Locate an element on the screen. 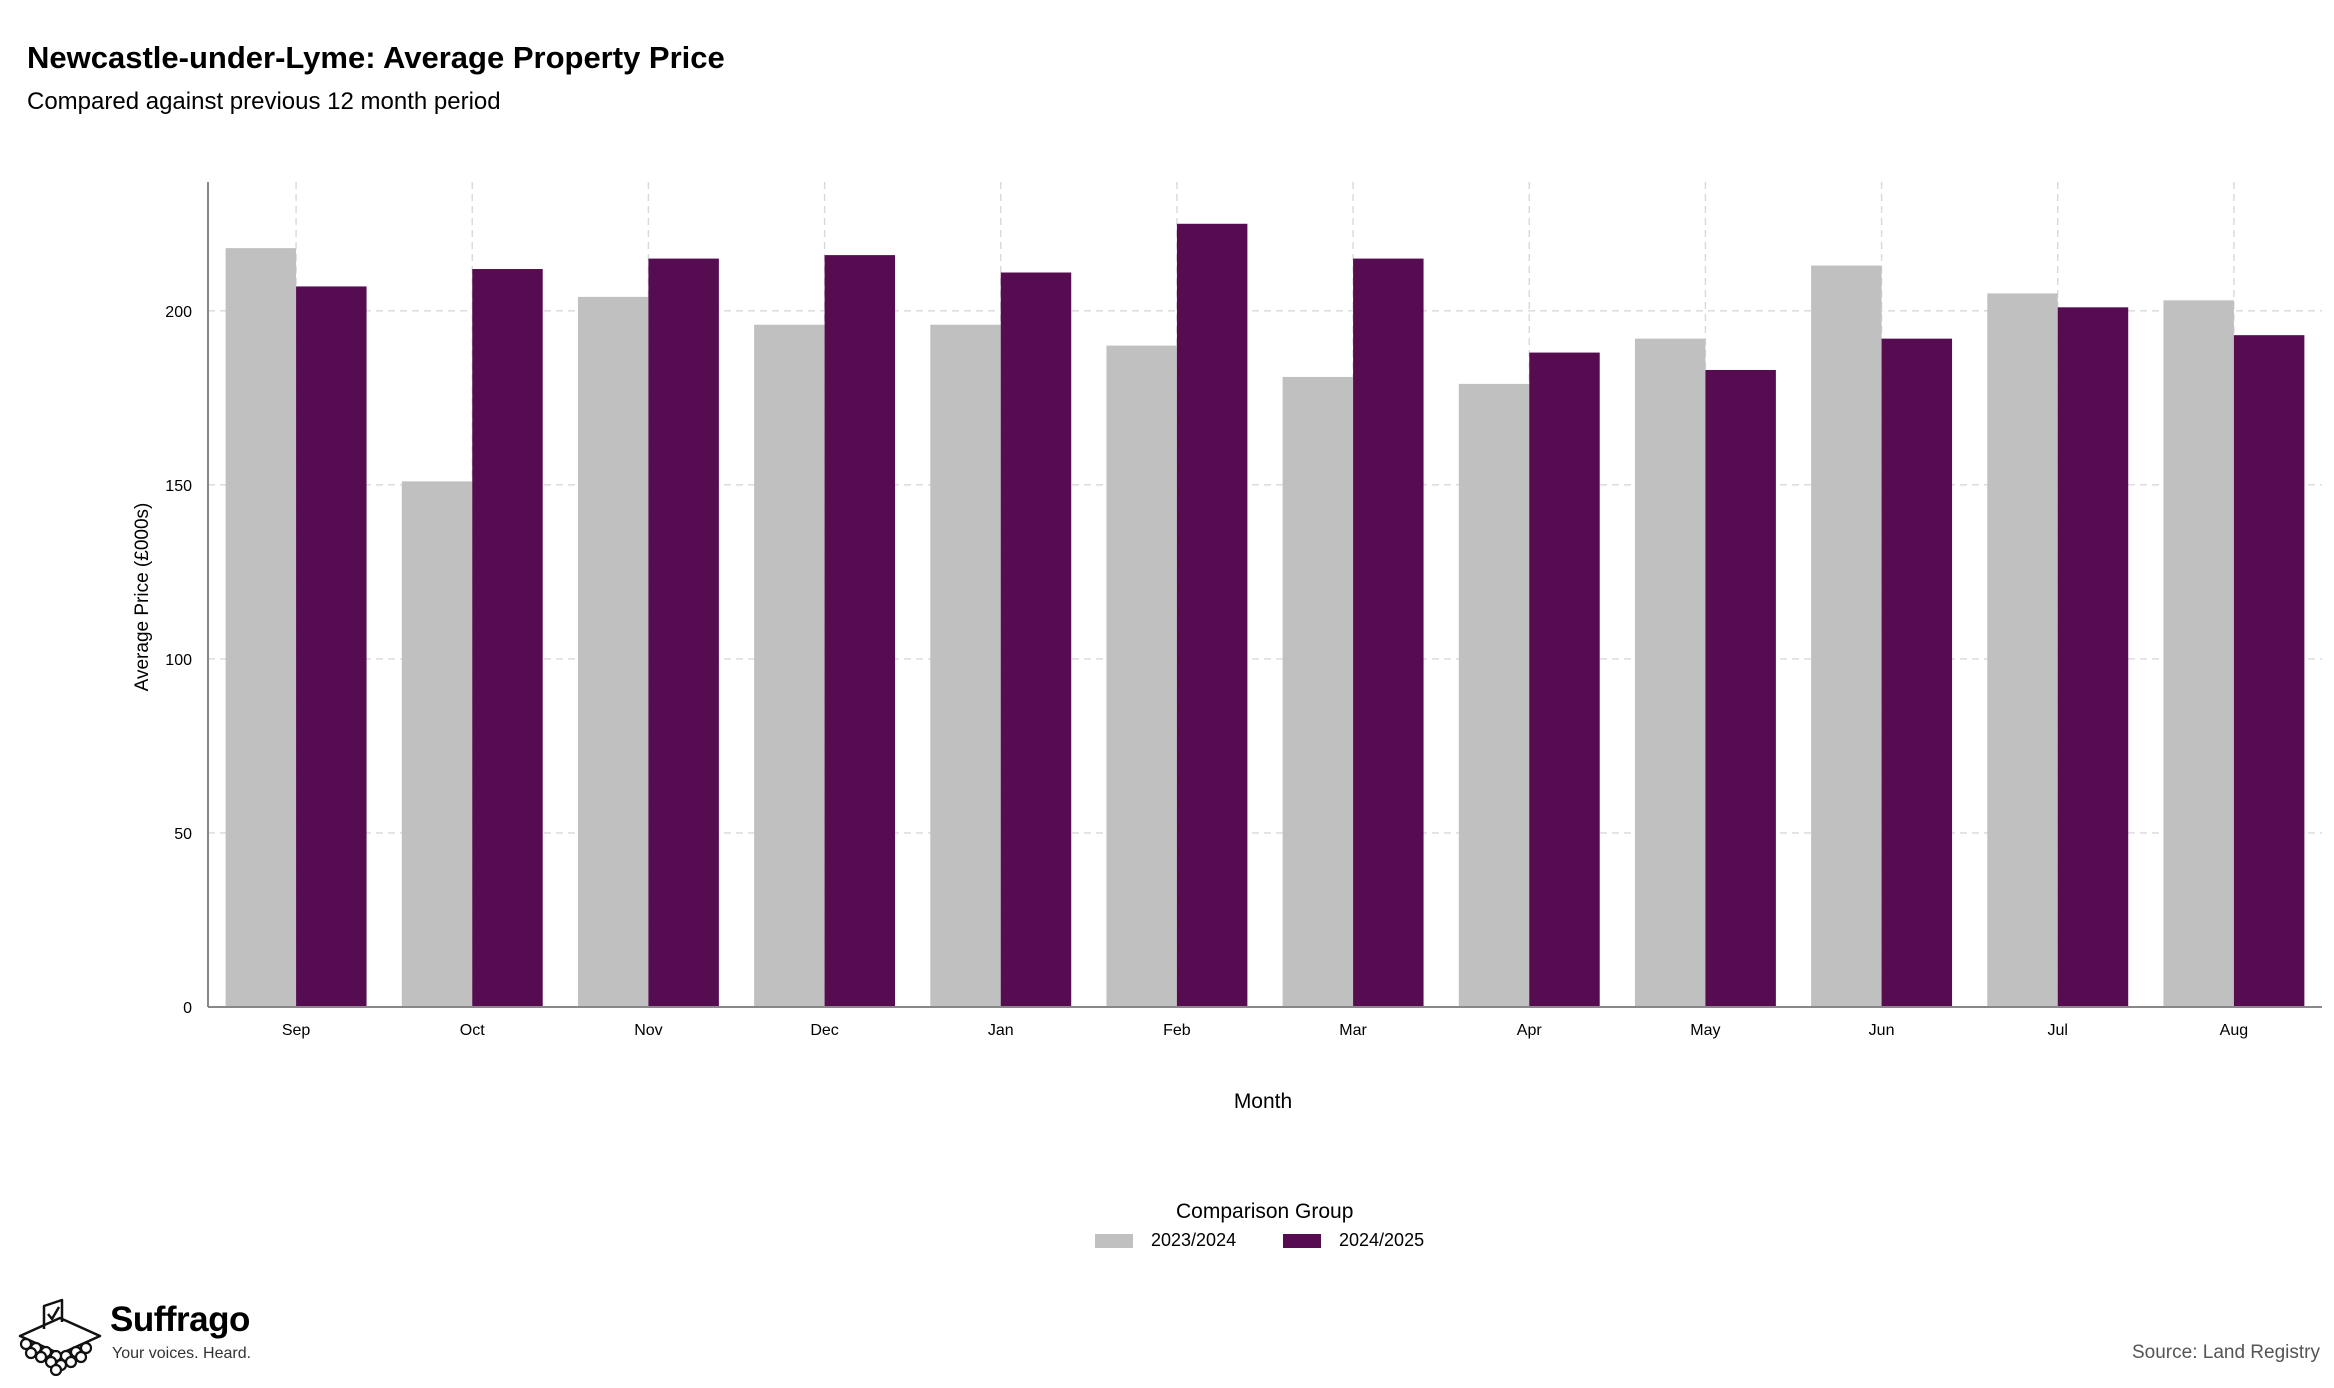 Image resolution: width=2334 pixels, height=1388 pixels. y-axis-label: Average Price (£000s) is located at coordinates (142, 597).